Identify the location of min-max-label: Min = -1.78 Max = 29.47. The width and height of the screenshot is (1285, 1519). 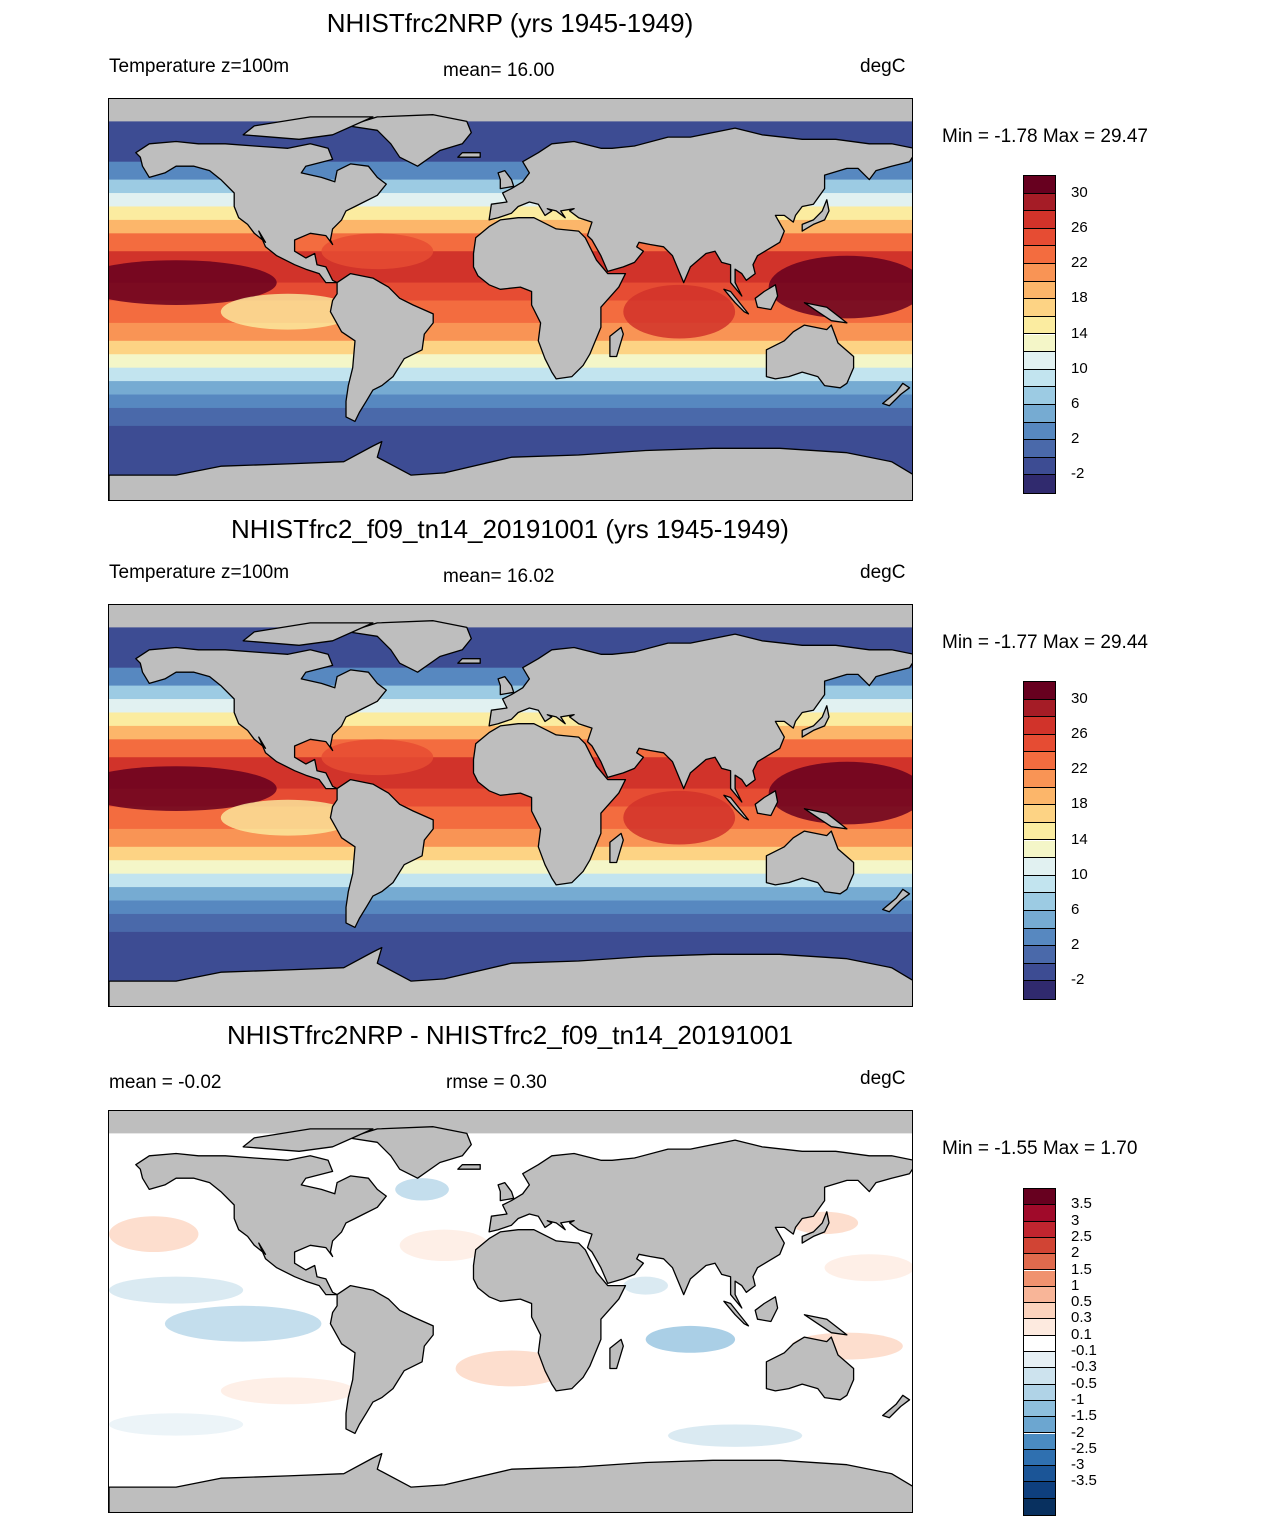
(1045, 136).